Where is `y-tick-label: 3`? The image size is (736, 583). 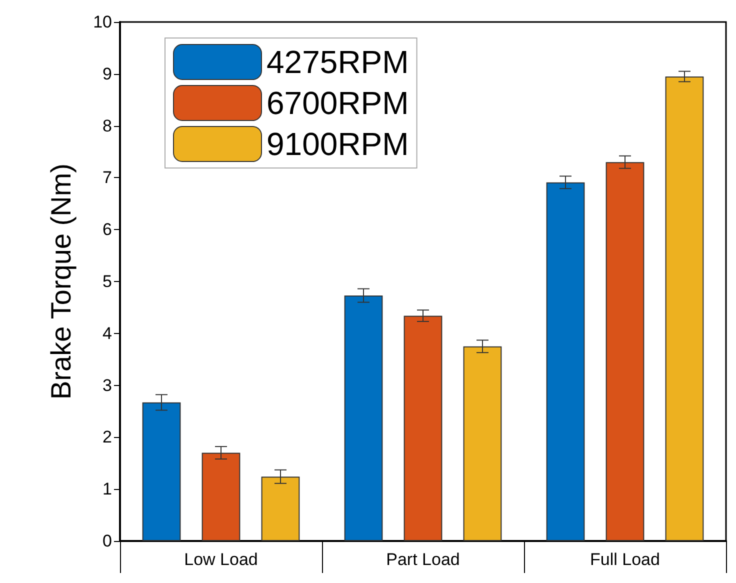
y-tick-label: 3 is located at coordinates (107, 385).